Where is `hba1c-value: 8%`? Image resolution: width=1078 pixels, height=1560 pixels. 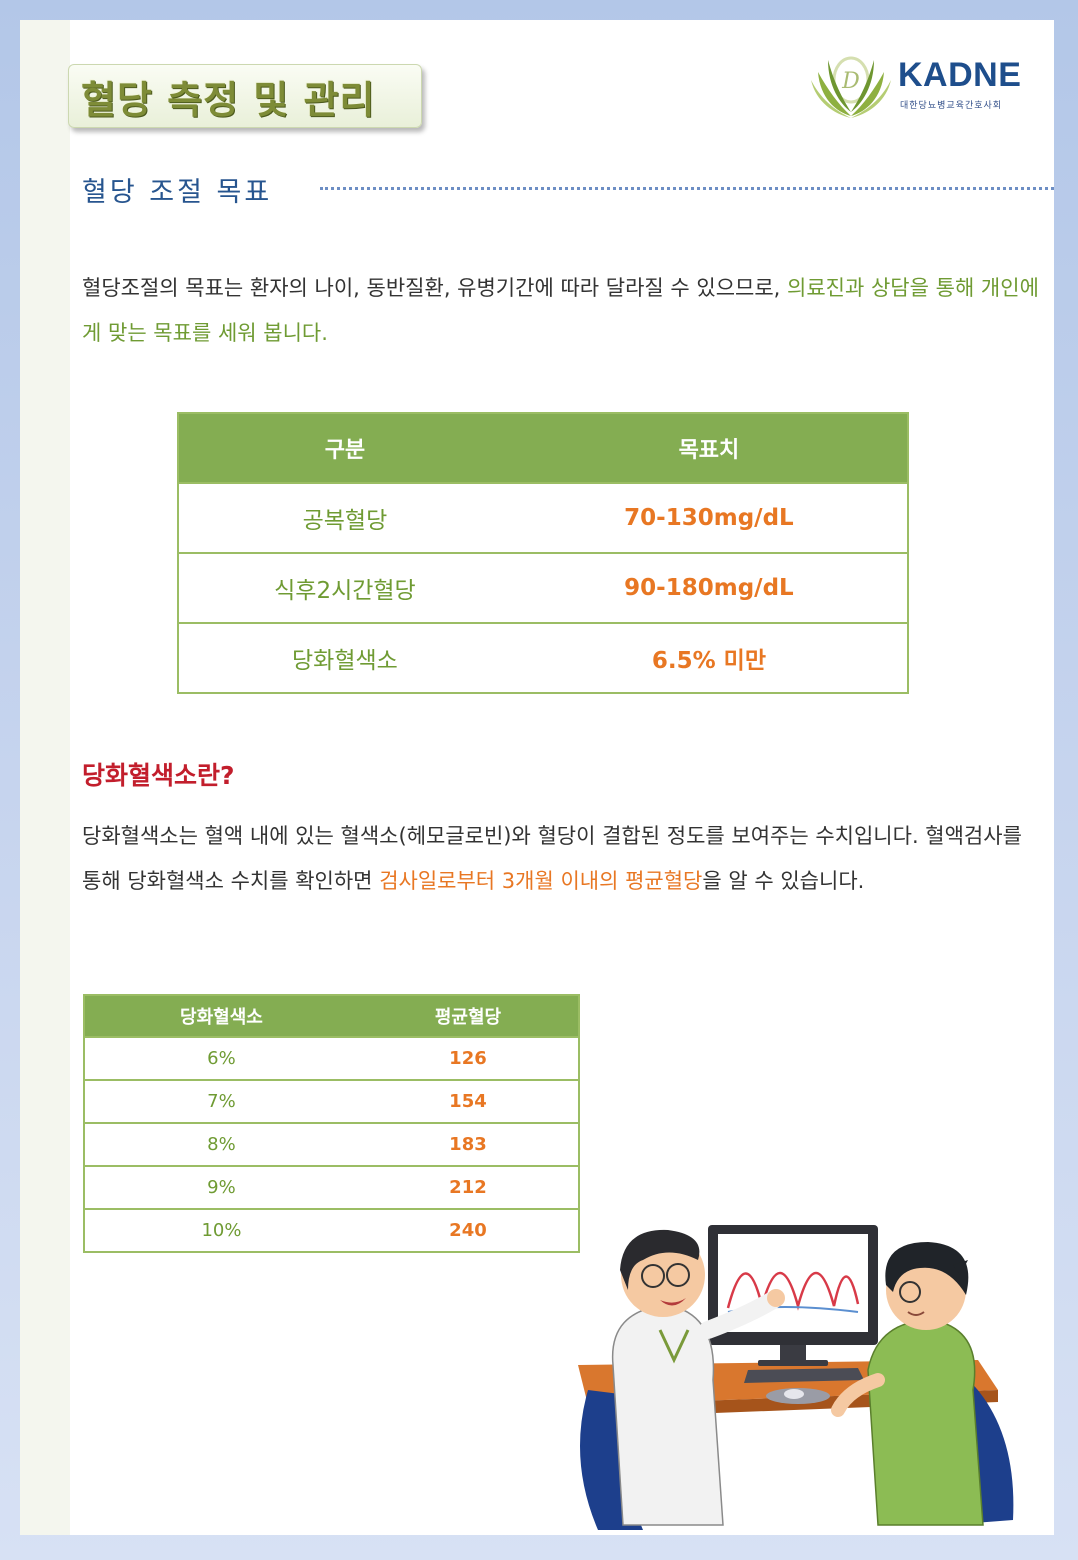 hba1c-value: 8% is located at coordinates (221, 1144).